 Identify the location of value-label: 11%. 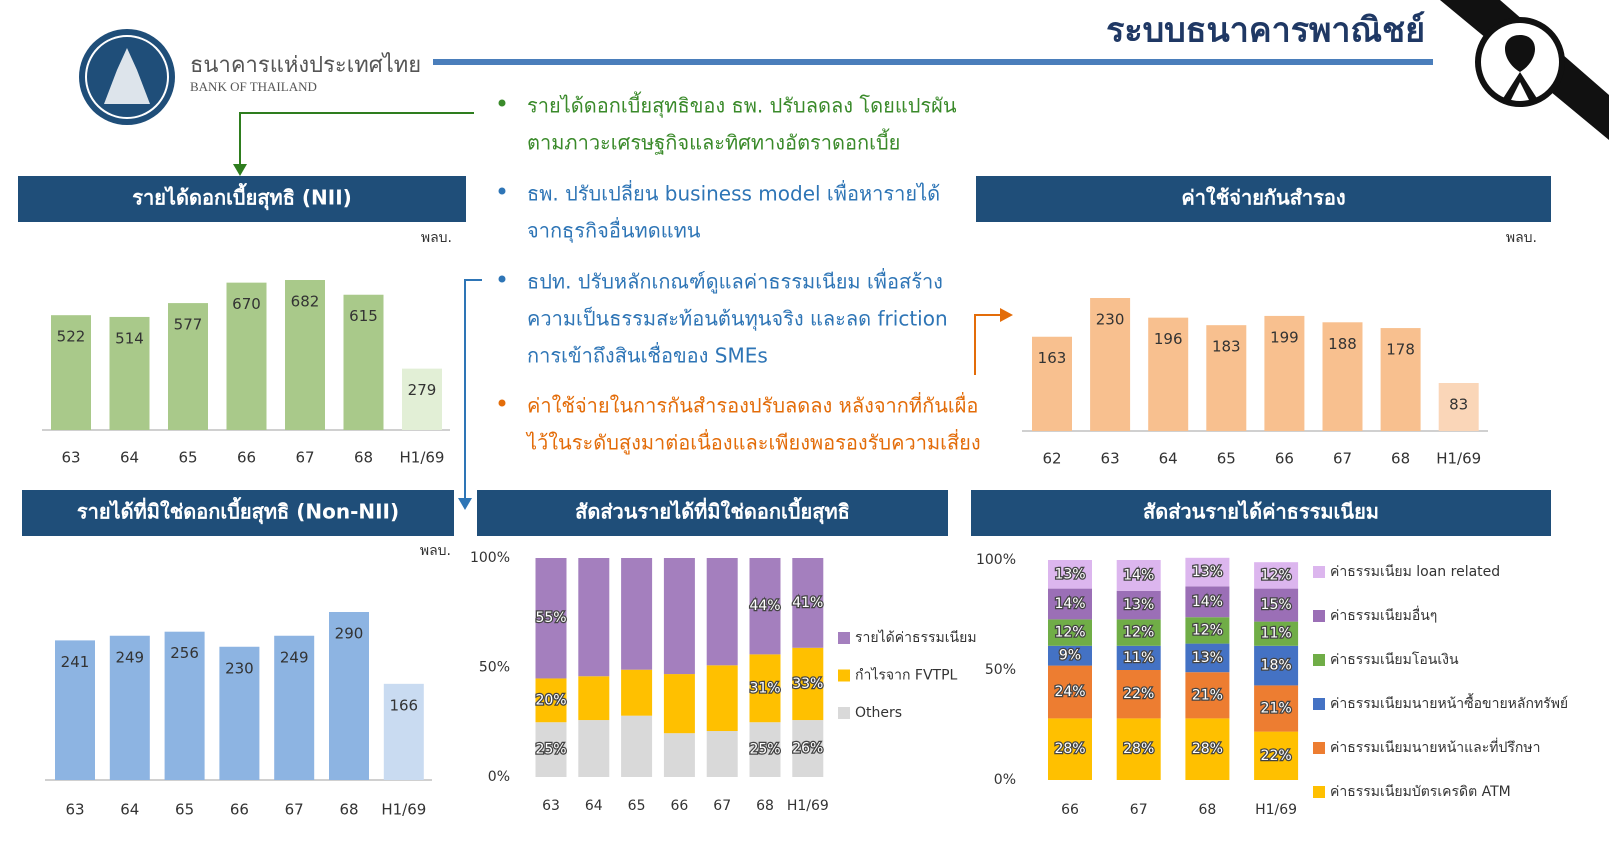
(1138, 658).